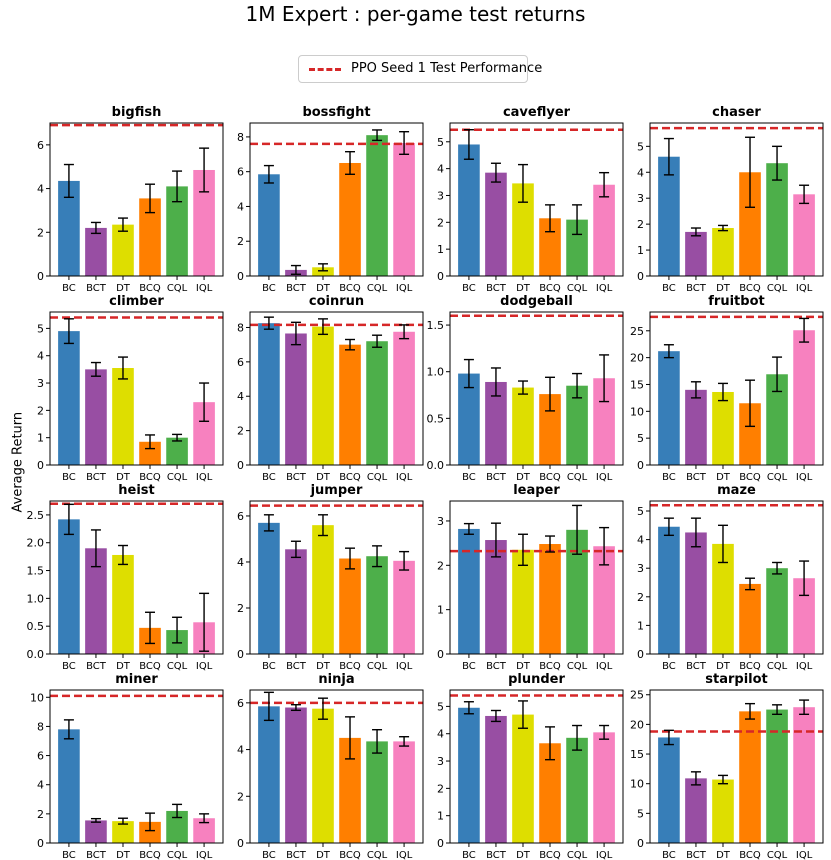 This screenshot has height=860, width=831. I want to click on y-tick-label: 0.5, so click(436, 418).